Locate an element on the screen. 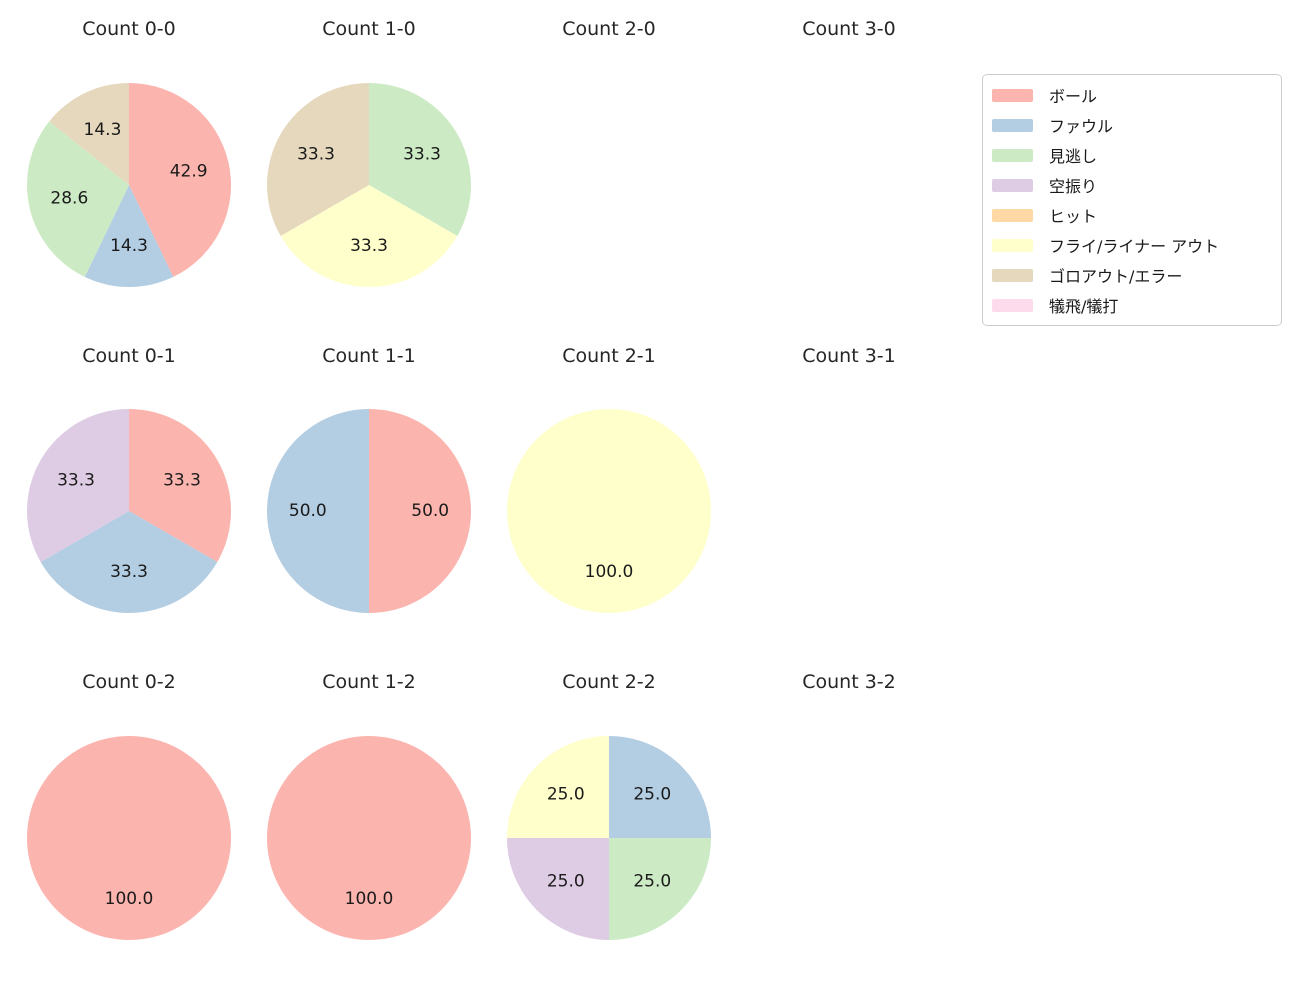  legend-item: フライ/ライナー アウト is located at coordinates (1132, 245).